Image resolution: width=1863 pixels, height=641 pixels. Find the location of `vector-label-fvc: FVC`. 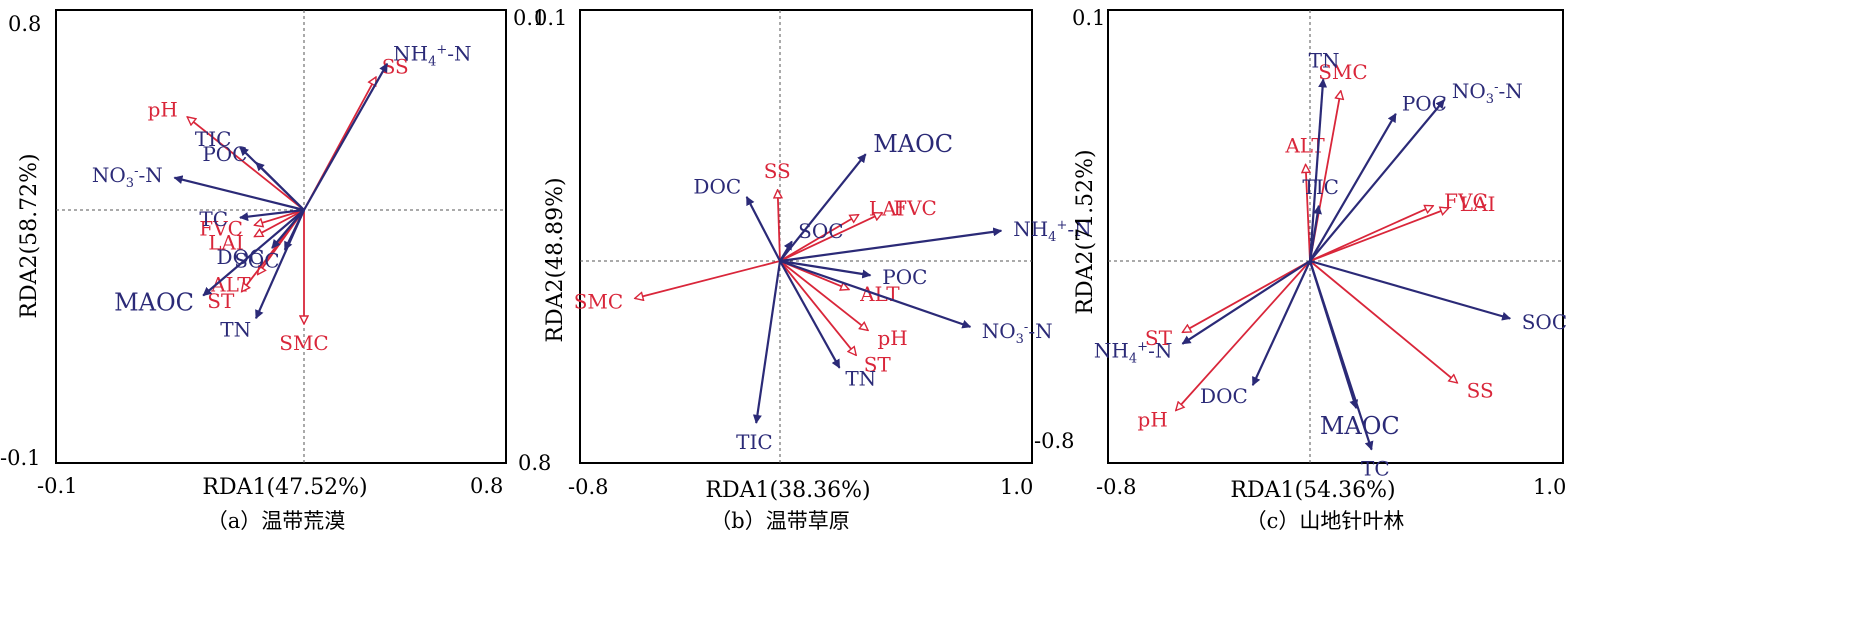

vector-label-fvc: FVC is located at coordinates (221, 229).